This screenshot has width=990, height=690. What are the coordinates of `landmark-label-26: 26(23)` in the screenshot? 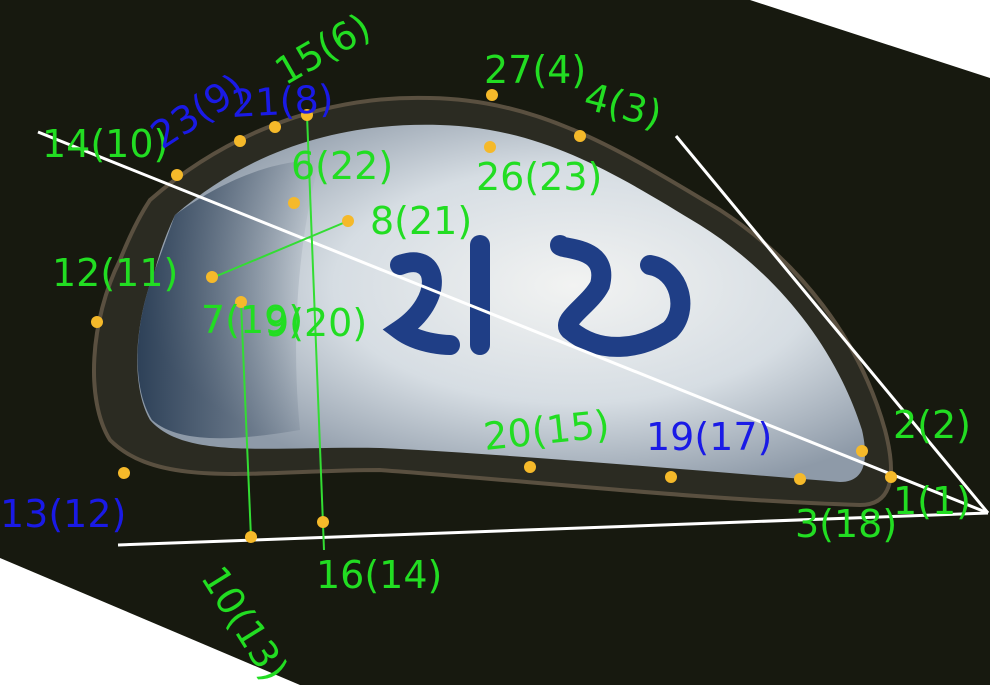 It's located at (539, 177).